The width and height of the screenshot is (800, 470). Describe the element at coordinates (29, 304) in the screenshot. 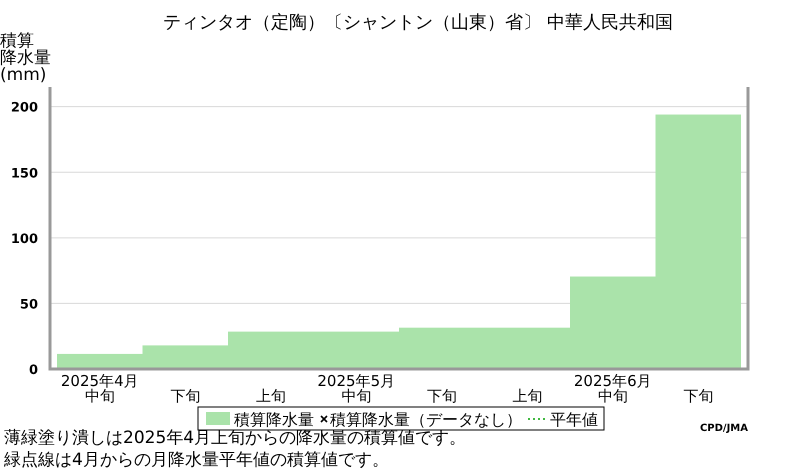

I see `y-tick-label: 50` at that location.